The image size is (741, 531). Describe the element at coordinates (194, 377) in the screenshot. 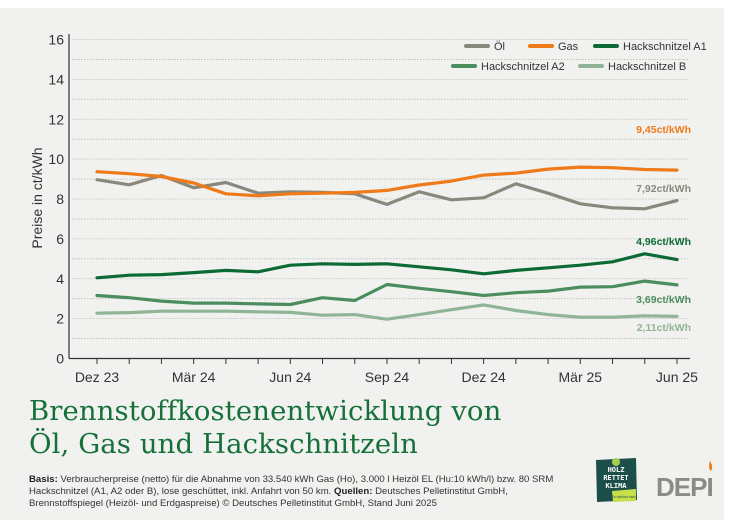

I see `x-tick-label: Mär 24` at that location.